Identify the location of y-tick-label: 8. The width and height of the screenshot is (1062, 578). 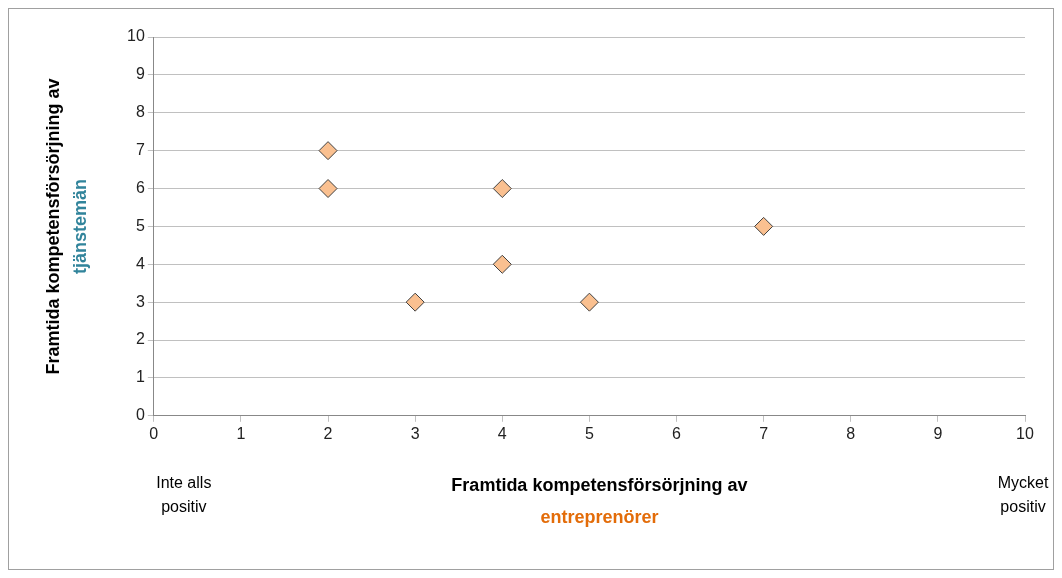
(140, 112).